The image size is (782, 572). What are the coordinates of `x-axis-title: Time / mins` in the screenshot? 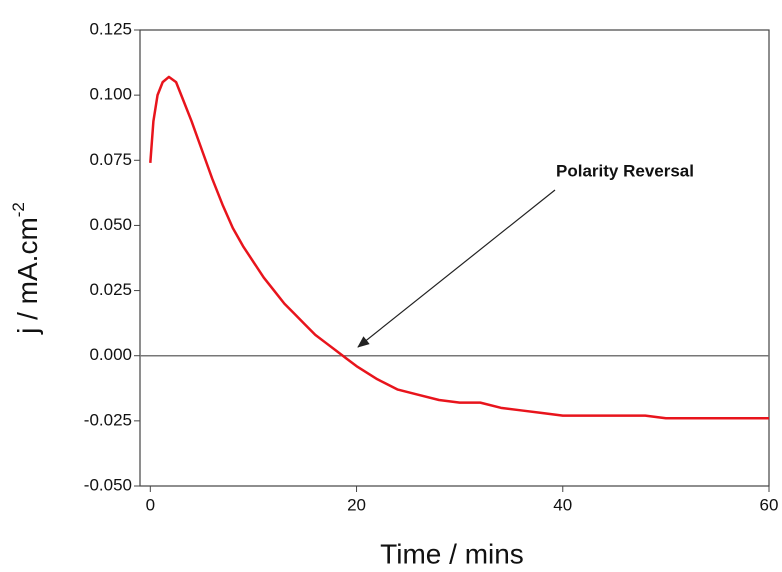 It's located at (452, 553).